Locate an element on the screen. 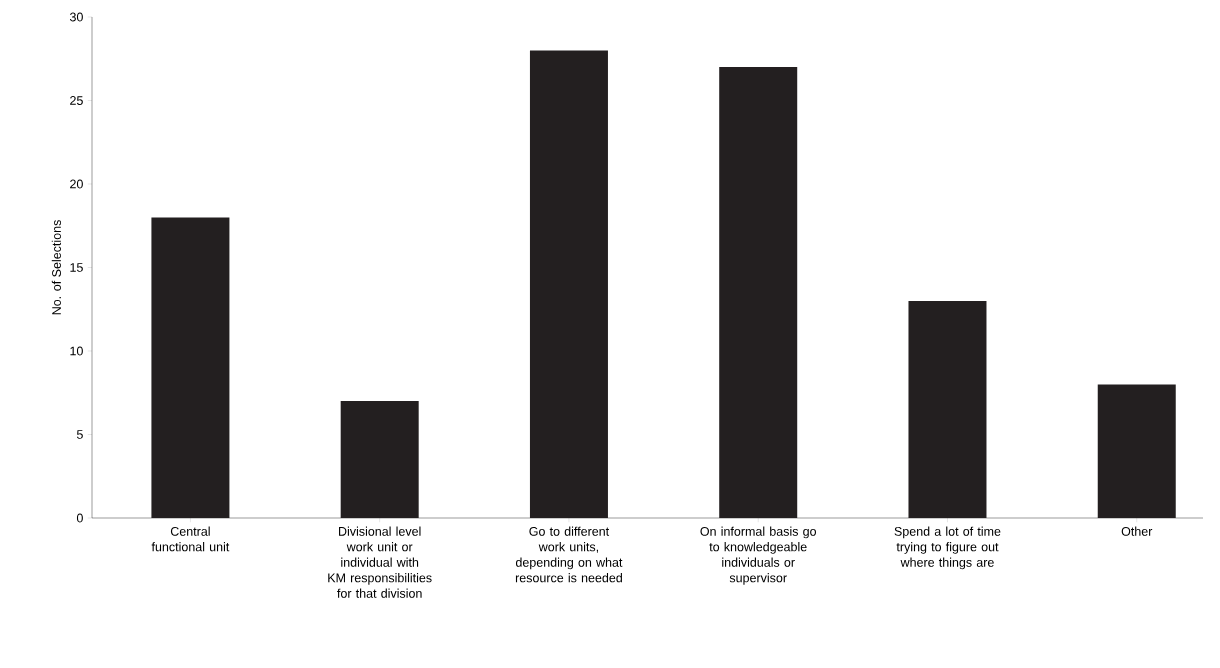 The image size is (1220, 668). x-tick-label: Spend a lot of time trying to figure out where things are is located at coordinates (947, 548).